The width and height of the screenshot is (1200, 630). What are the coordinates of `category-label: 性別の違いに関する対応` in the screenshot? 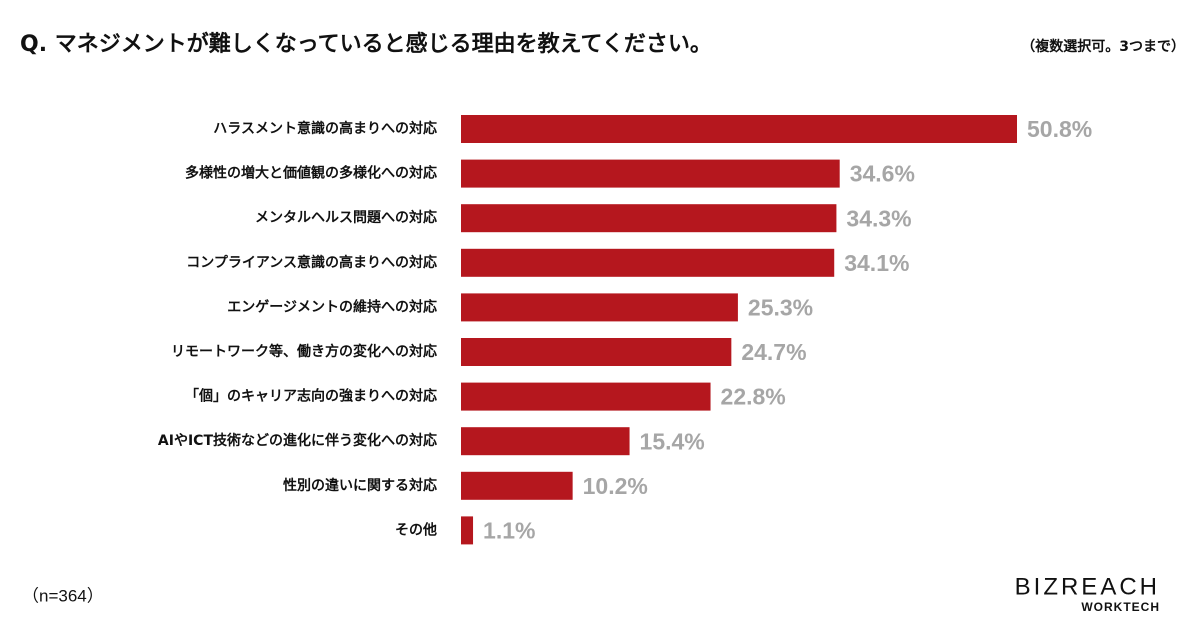 It's located at (360, 485).